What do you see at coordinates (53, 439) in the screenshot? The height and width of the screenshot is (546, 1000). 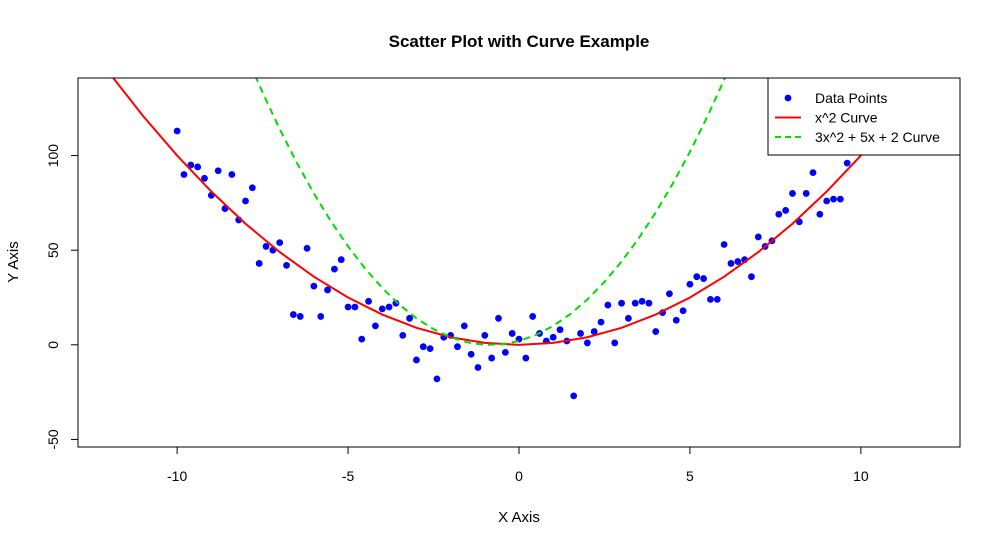 I see `y-tick-label: -50` at bounding box center [53, 439].